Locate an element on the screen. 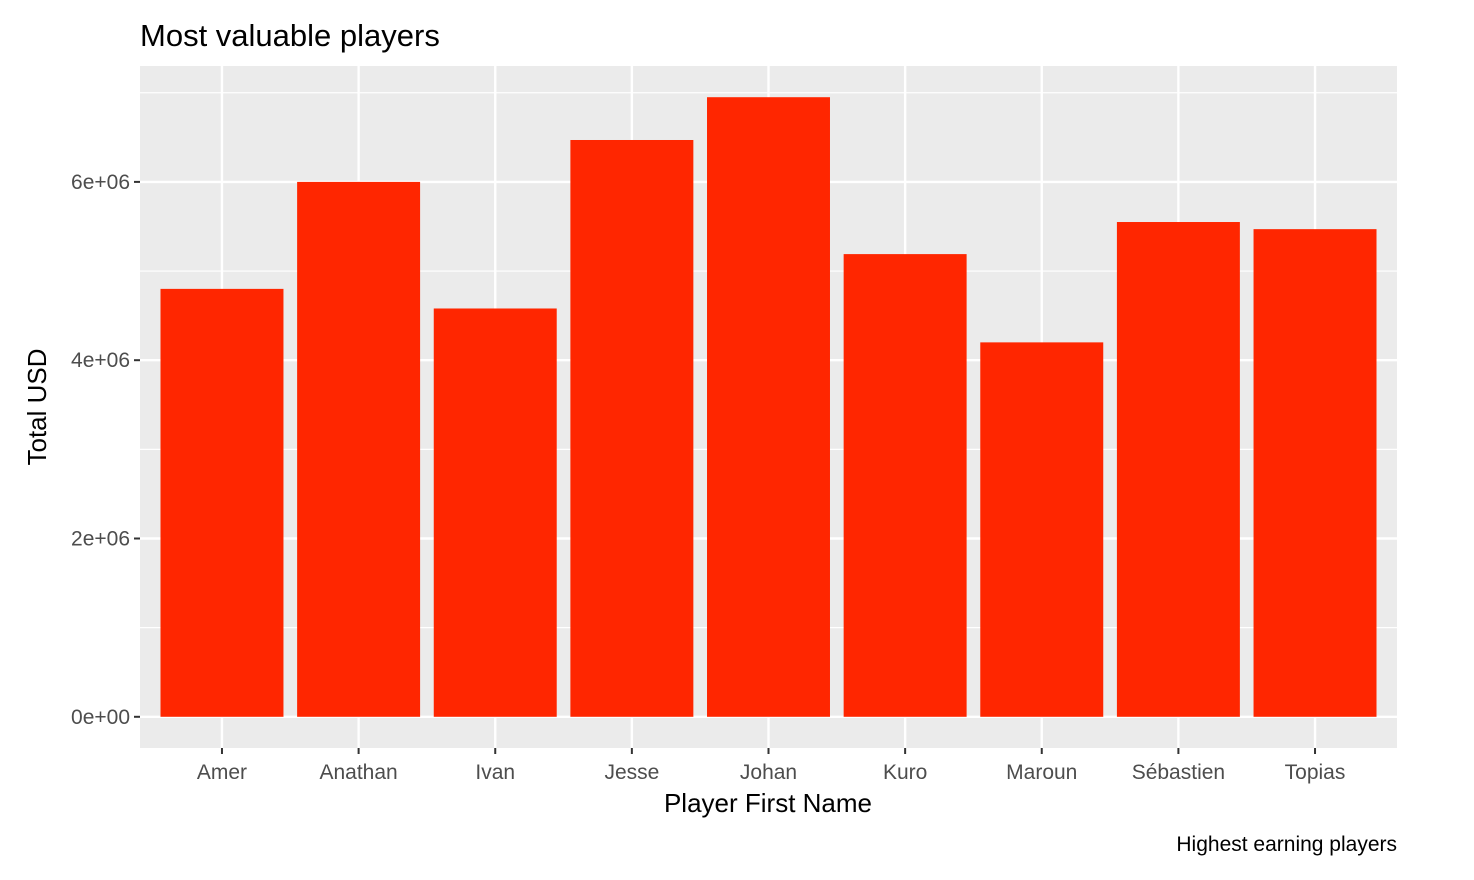 The width and height of the screenshot is (1474, 880). bar-jesse is located at coordinates (632, 428).